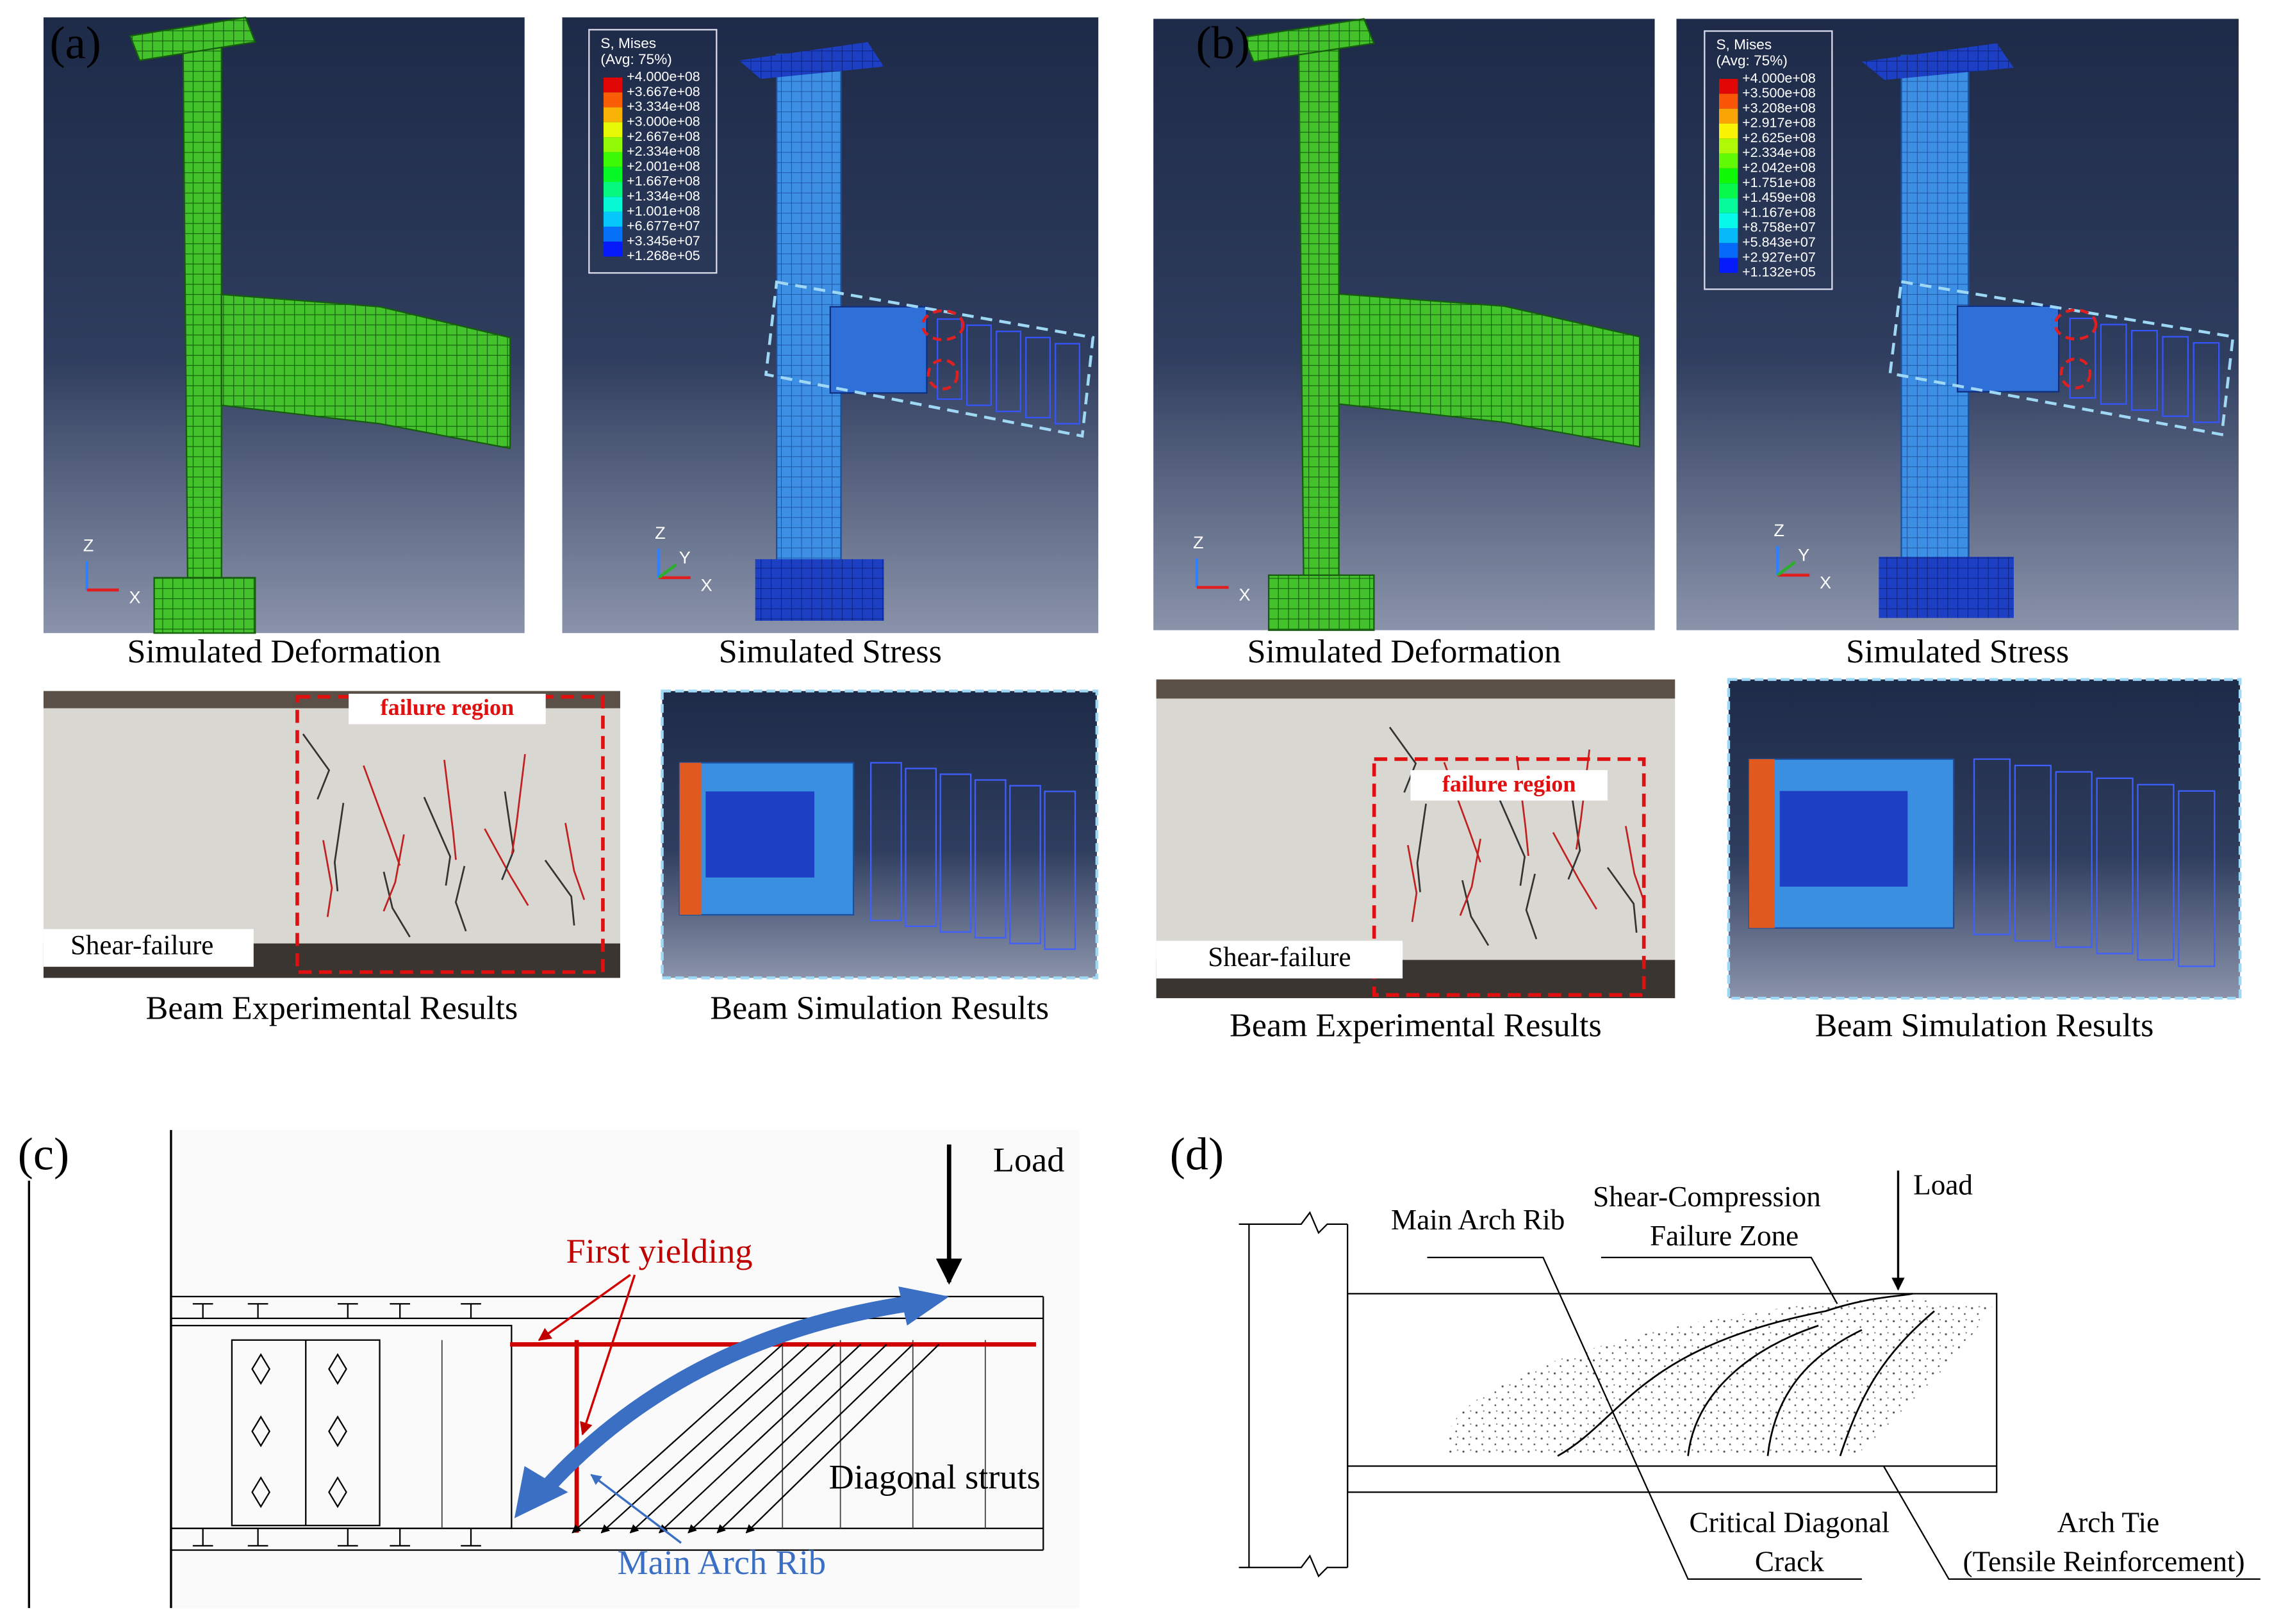  Describe the element at coordinates (284, 652) in the screenshot. I see `caption: Simulated Deformation` at that location.